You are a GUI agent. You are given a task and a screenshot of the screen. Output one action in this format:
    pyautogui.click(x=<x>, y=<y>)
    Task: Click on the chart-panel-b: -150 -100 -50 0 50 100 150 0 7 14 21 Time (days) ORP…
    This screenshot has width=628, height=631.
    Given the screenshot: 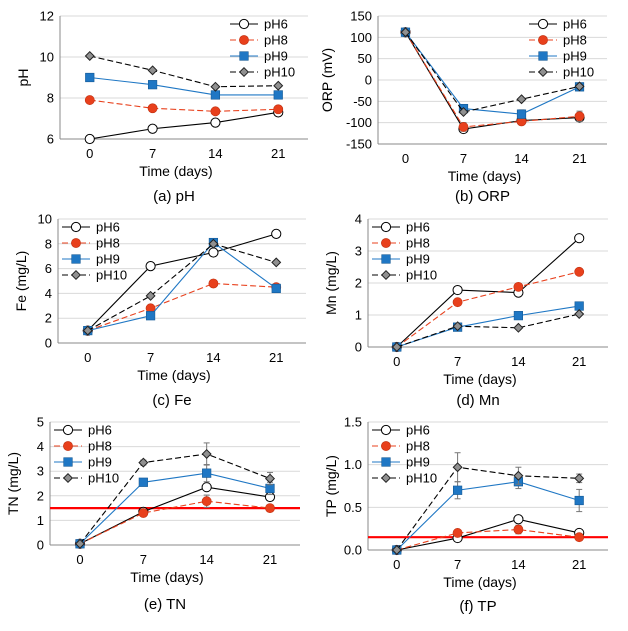 What is the action you would take?
    pyautogui.click(x=463, y=107)
    